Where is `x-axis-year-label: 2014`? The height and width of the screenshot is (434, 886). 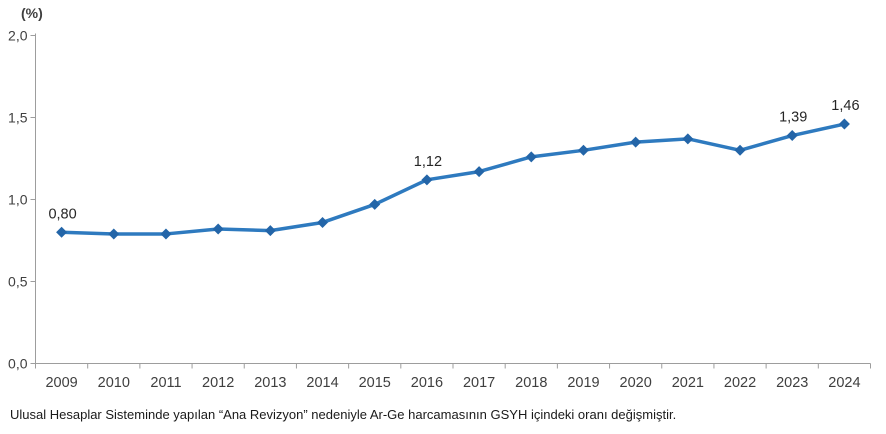
x-axis-year-label: 2014 is located at coordinates (322, 383).